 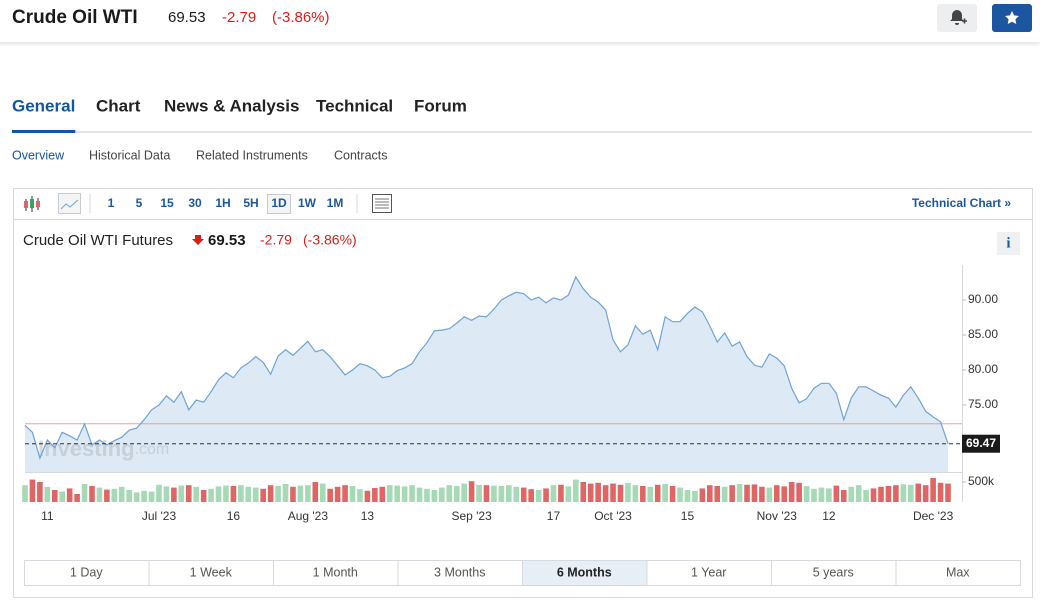 I want to click on tab: News & Analysis, so click(x=231, y=105).